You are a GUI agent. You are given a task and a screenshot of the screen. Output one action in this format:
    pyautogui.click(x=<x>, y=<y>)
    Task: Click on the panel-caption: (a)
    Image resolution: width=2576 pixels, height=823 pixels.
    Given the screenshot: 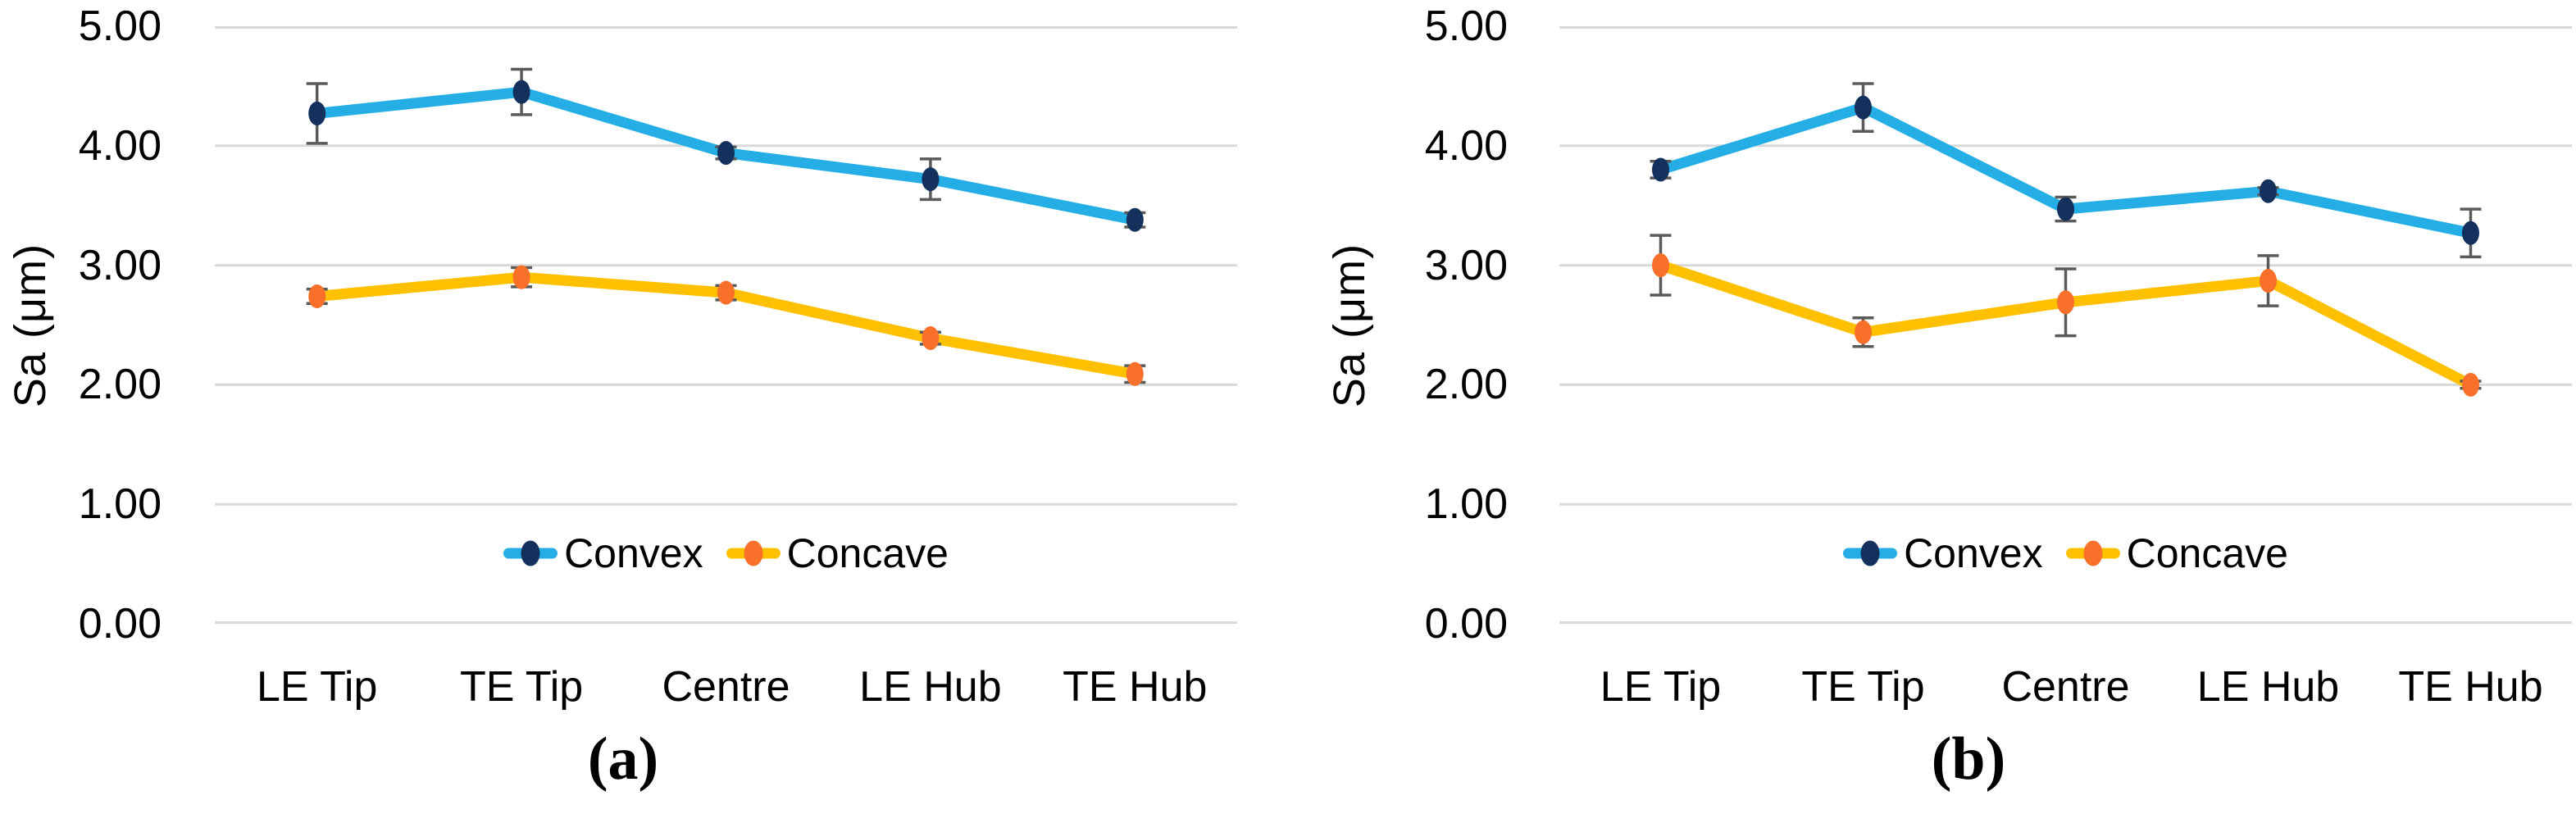 What is the action you would take?
    pyautogui.click(x=623, y=759)
    